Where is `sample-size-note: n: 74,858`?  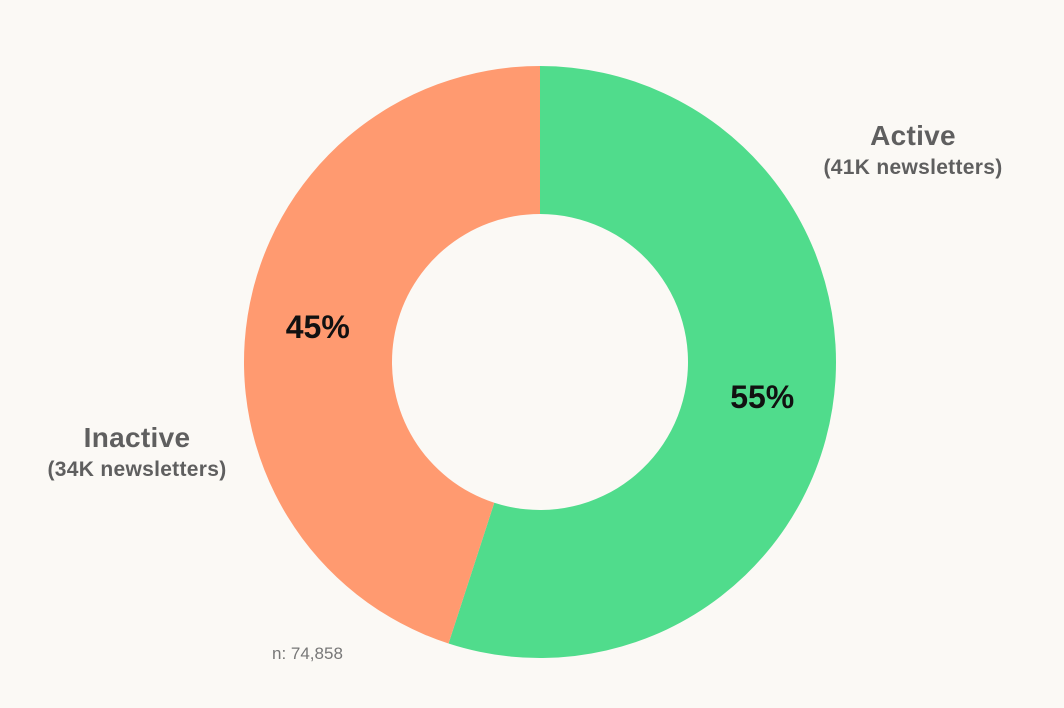
sample-size-note: n: 74,858 is located at coordinates (307, 653).